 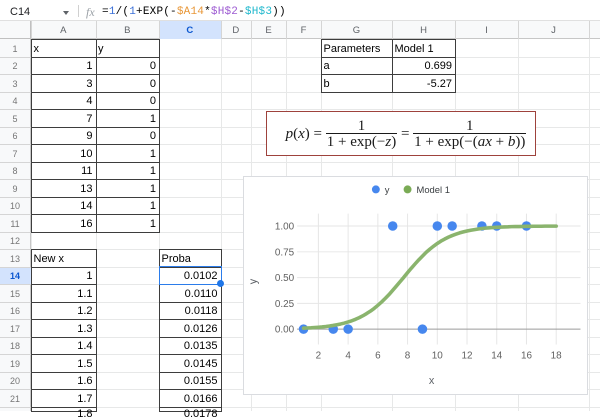 What do you see at coordinates (348, 355) in the screenshot?
I see `svg-text: 4` at bounding box center [348, 355].